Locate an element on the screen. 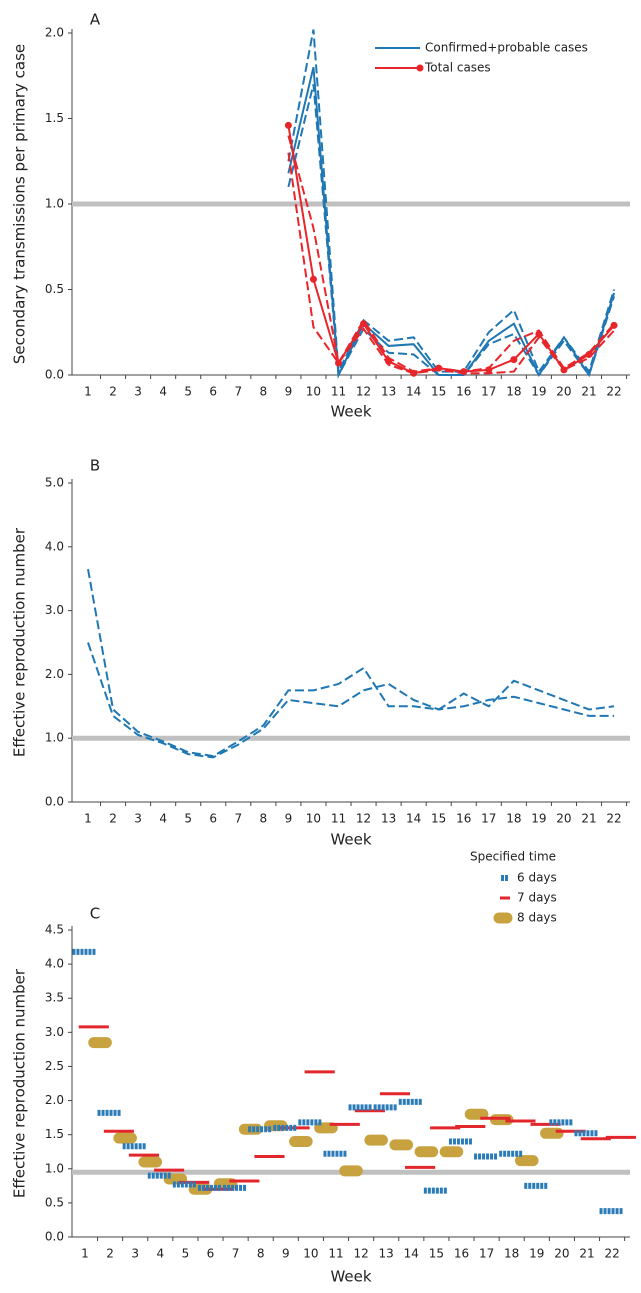 The height and width of the screenshot is (1293, 641). y-tick-label: 2.5 is located at coordinates (54, 1066).